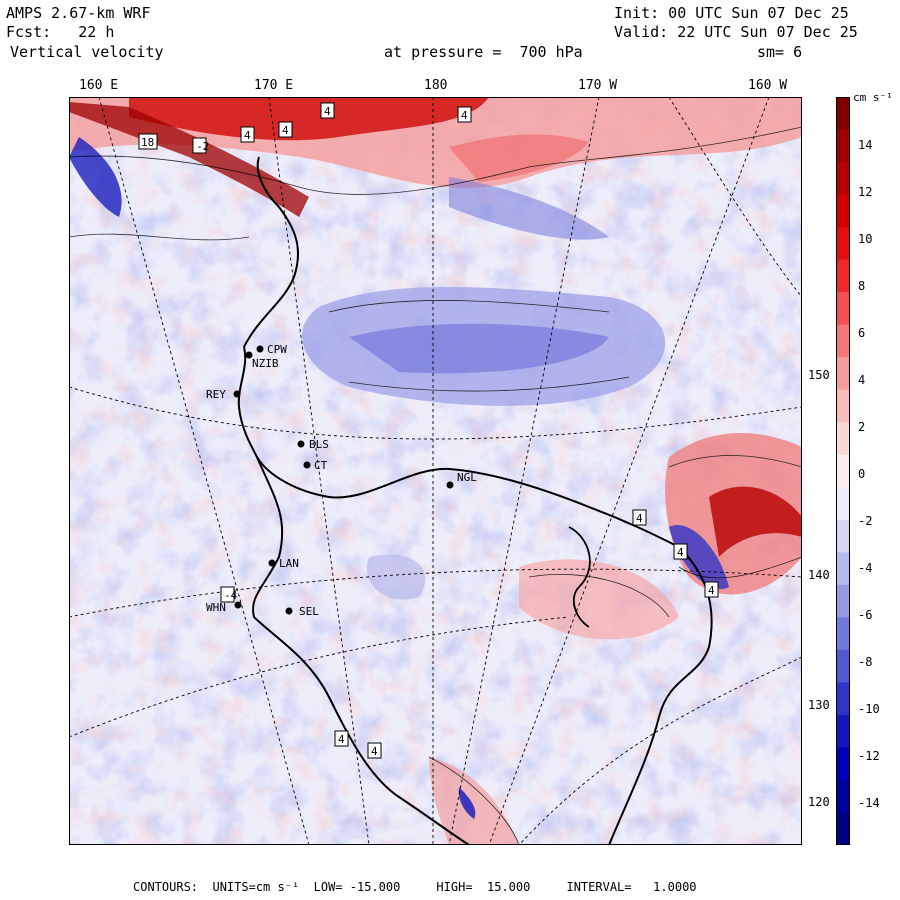 Image resolution: width=900 pixels, height=900 pixels. I want to click on descent-core-east, so click(699, 557).